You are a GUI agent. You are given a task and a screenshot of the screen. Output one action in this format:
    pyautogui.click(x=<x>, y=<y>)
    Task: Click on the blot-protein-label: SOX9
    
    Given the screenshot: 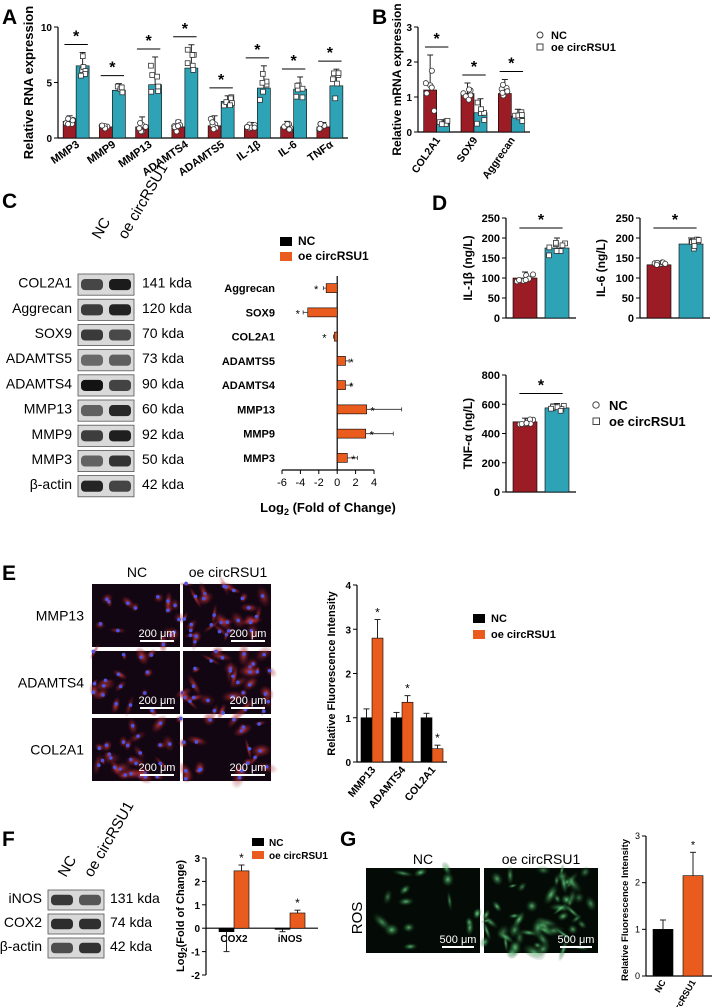 What is the action you would take?
    pyautogui.click(x=54, y=333)
    